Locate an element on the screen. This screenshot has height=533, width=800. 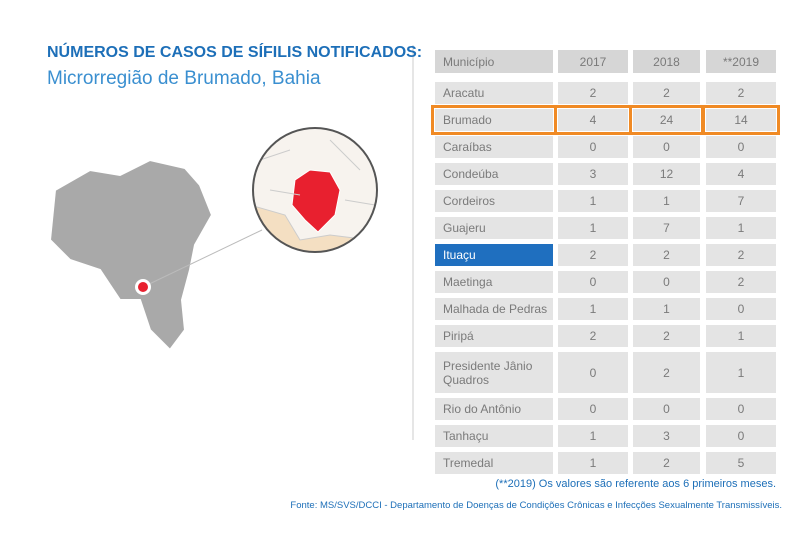
header-cell: Município is located at coordinates (494, 61).